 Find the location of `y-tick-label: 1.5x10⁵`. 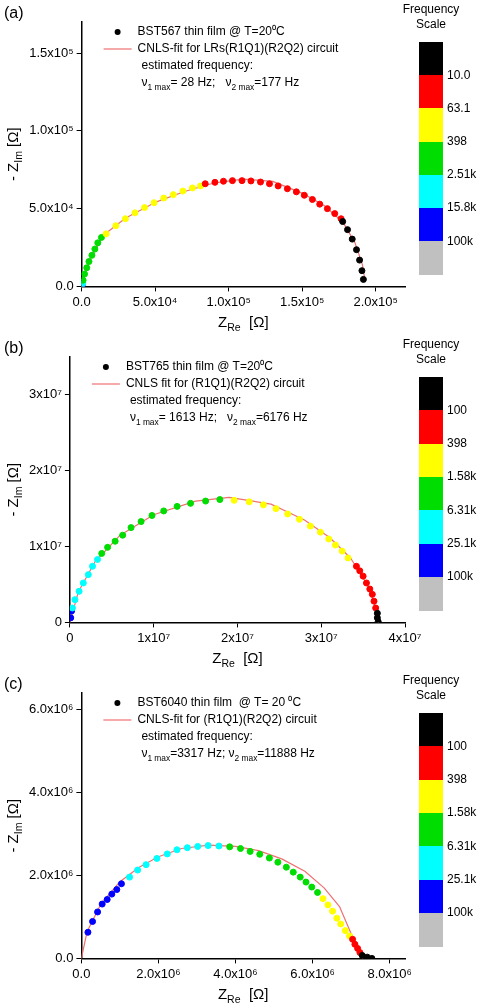

y-tick-label: 1.5x10⁵ is located at coordinates (51, 52).